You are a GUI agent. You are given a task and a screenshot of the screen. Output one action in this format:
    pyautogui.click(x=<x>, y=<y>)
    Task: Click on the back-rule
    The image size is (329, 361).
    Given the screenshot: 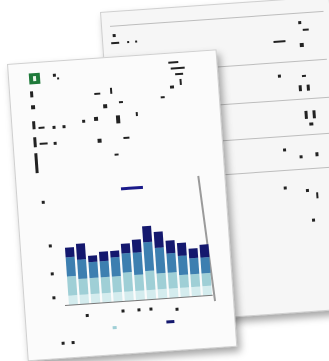 What is the action you would take?
    pyautogui.click(x=216, y=18)
    